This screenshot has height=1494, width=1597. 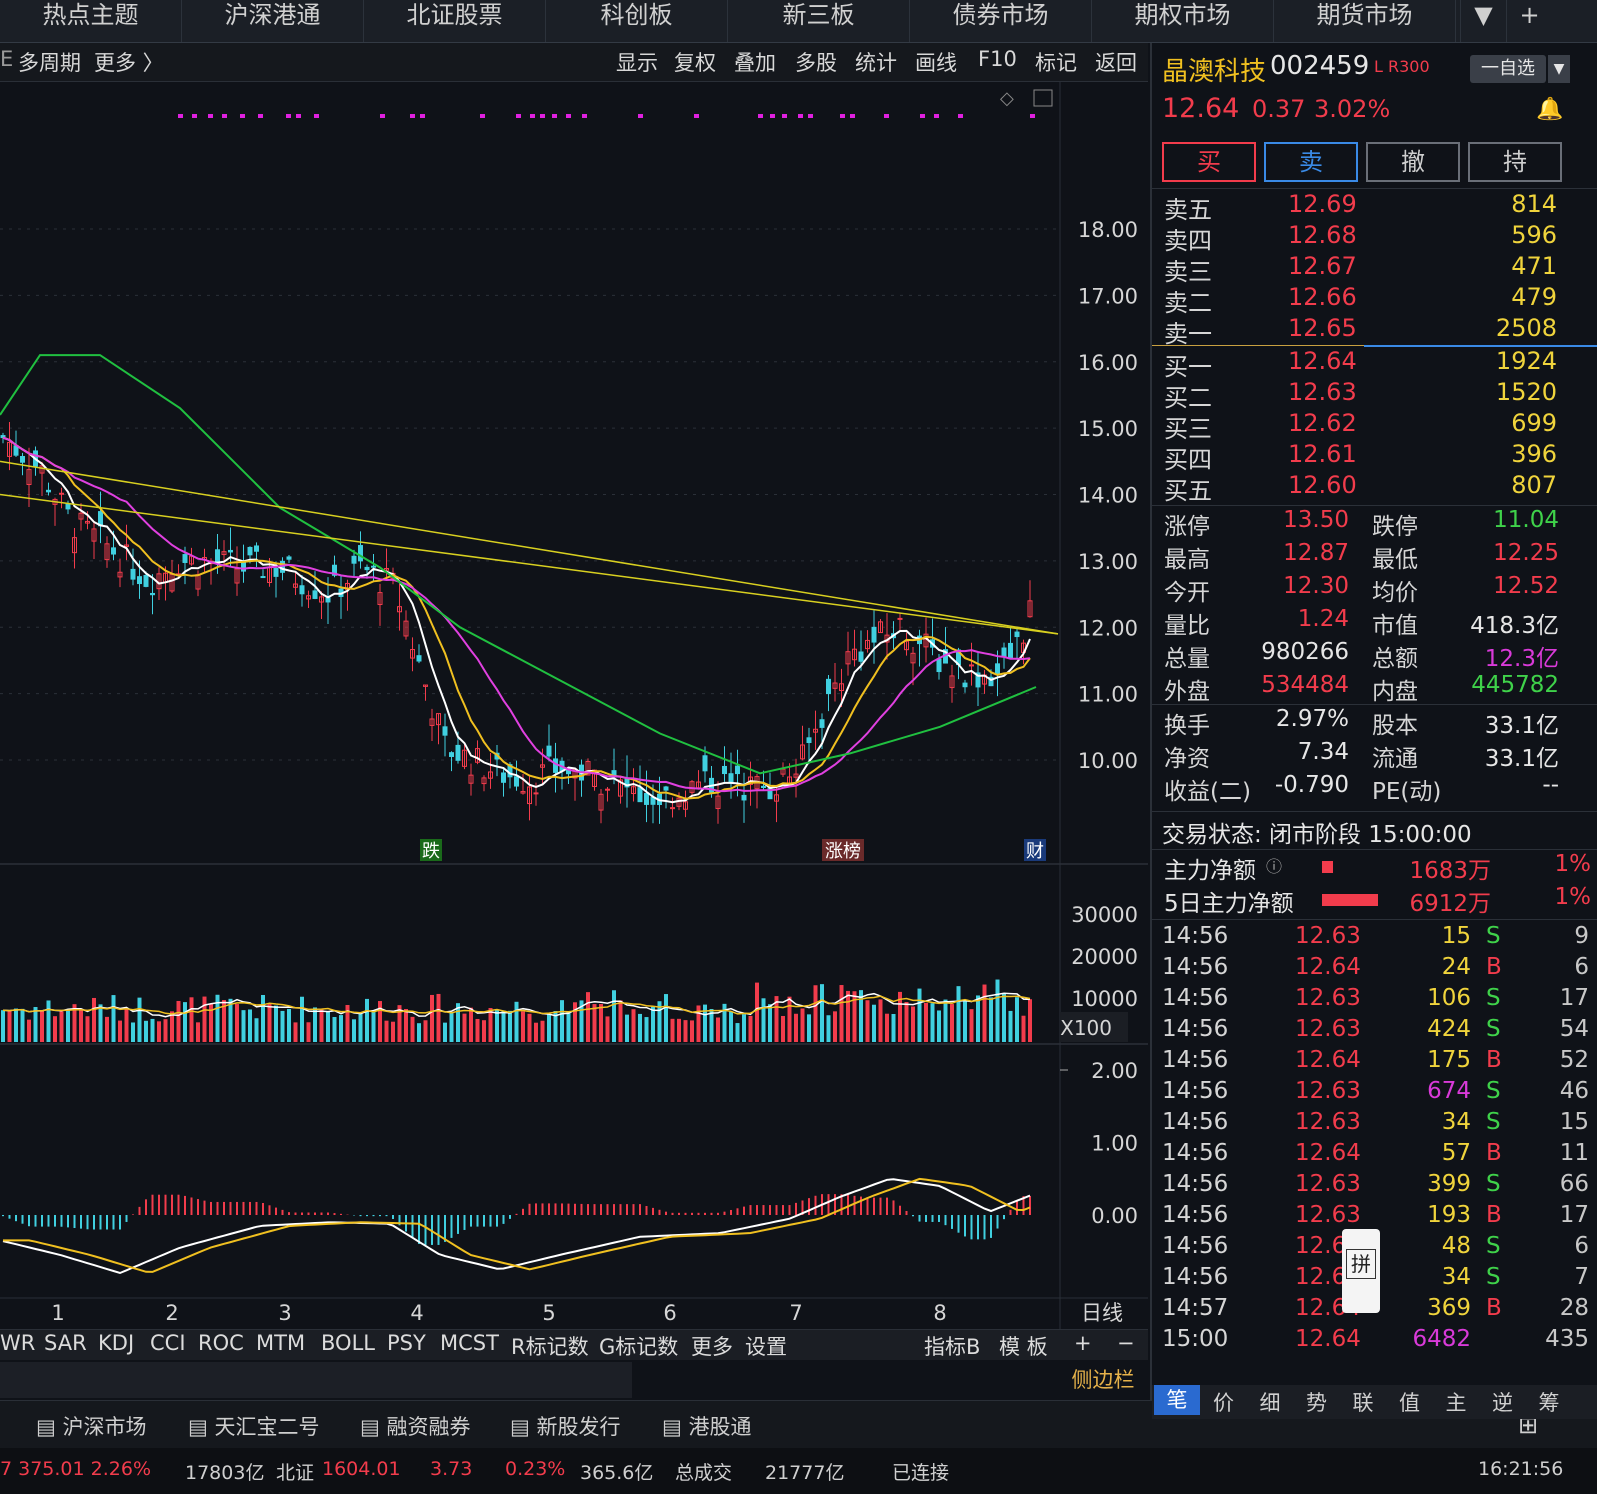 I want to click on indicator-tab-更多: 更多, so click(x=712, y=1347).